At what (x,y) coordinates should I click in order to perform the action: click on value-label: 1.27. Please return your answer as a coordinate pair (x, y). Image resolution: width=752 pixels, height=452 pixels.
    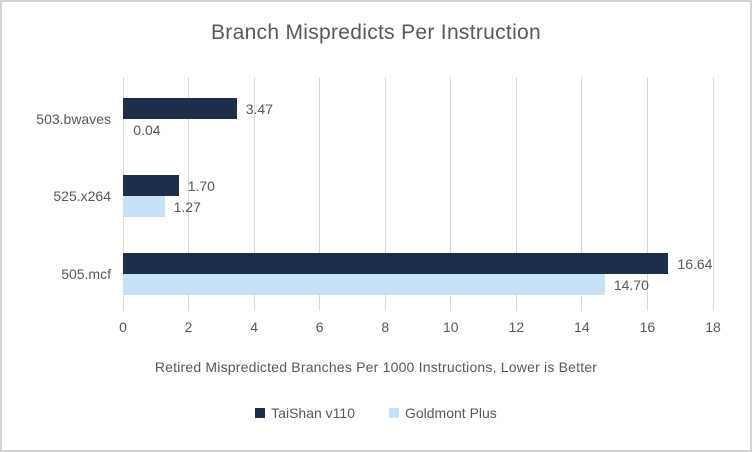
    Looking at the image, I should click on (187, 206).